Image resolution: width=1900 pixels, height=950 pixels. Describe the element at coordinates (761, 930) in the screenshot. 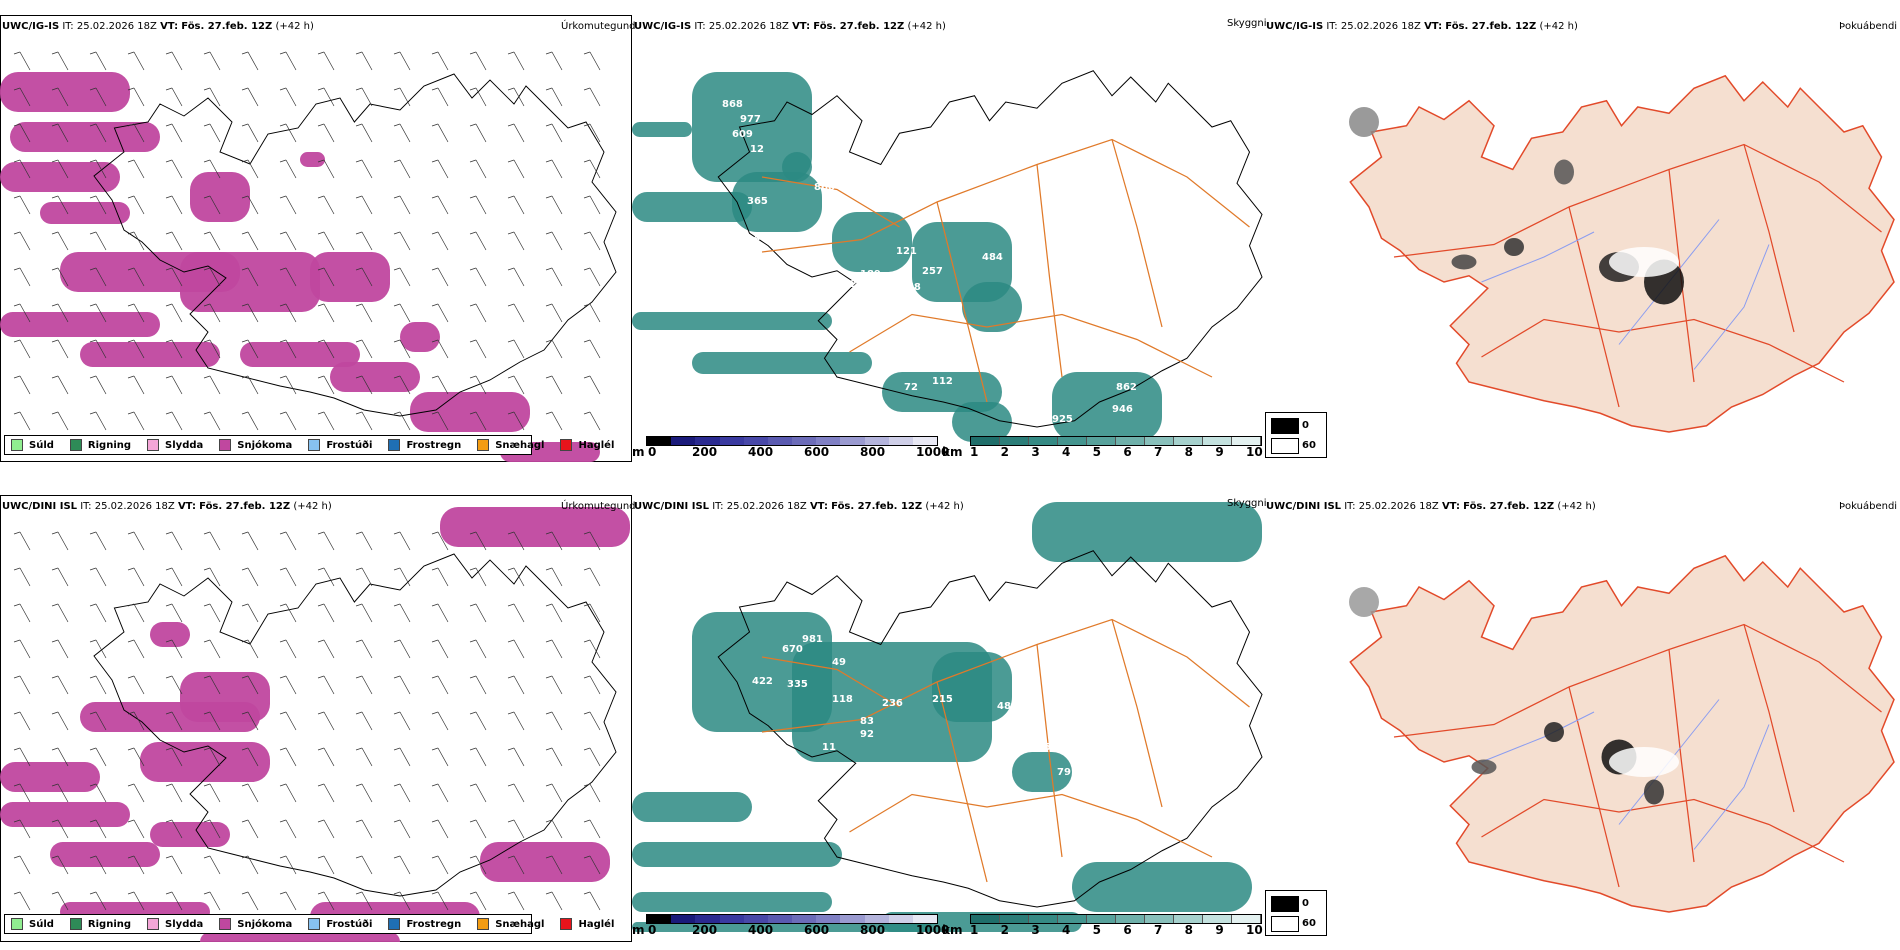

I see `cloudbase-tick: 400` at that location.